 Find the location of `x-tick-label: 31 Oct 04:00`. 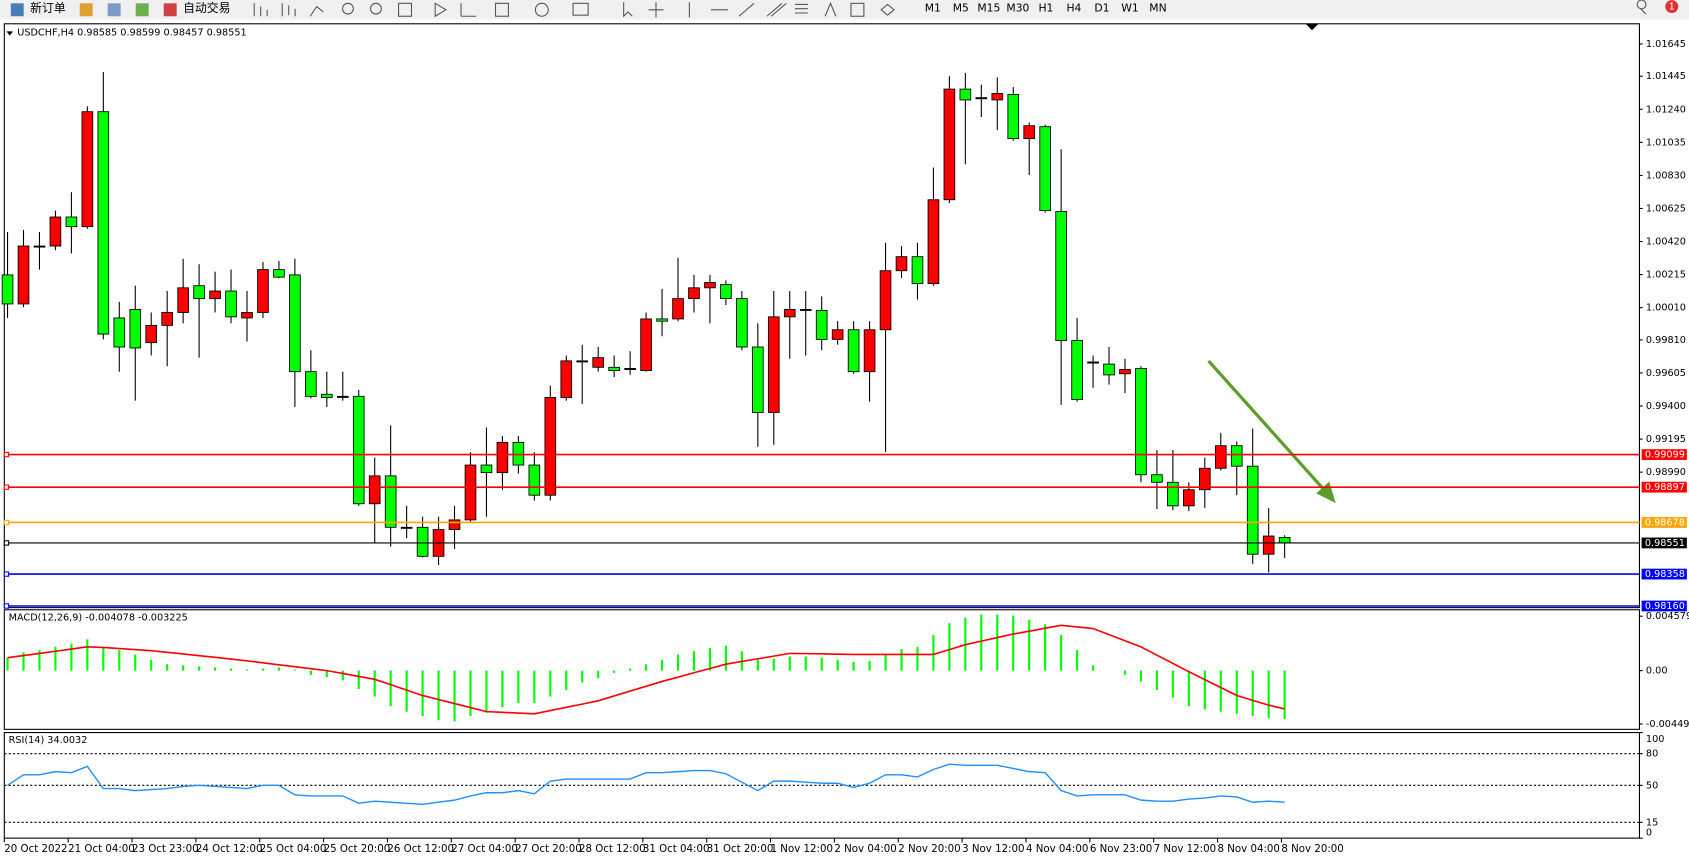

x-tick-label: 31 Oct 04:00 is located at coordinates (676, 849).